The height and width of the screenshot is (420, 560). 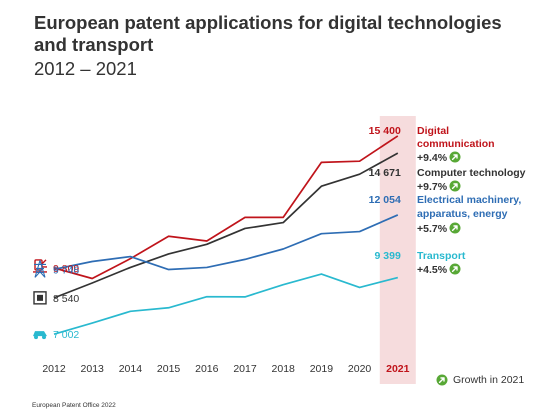 I want to click on x-tick-label-2021: 2021, so click(x=398, y=369).